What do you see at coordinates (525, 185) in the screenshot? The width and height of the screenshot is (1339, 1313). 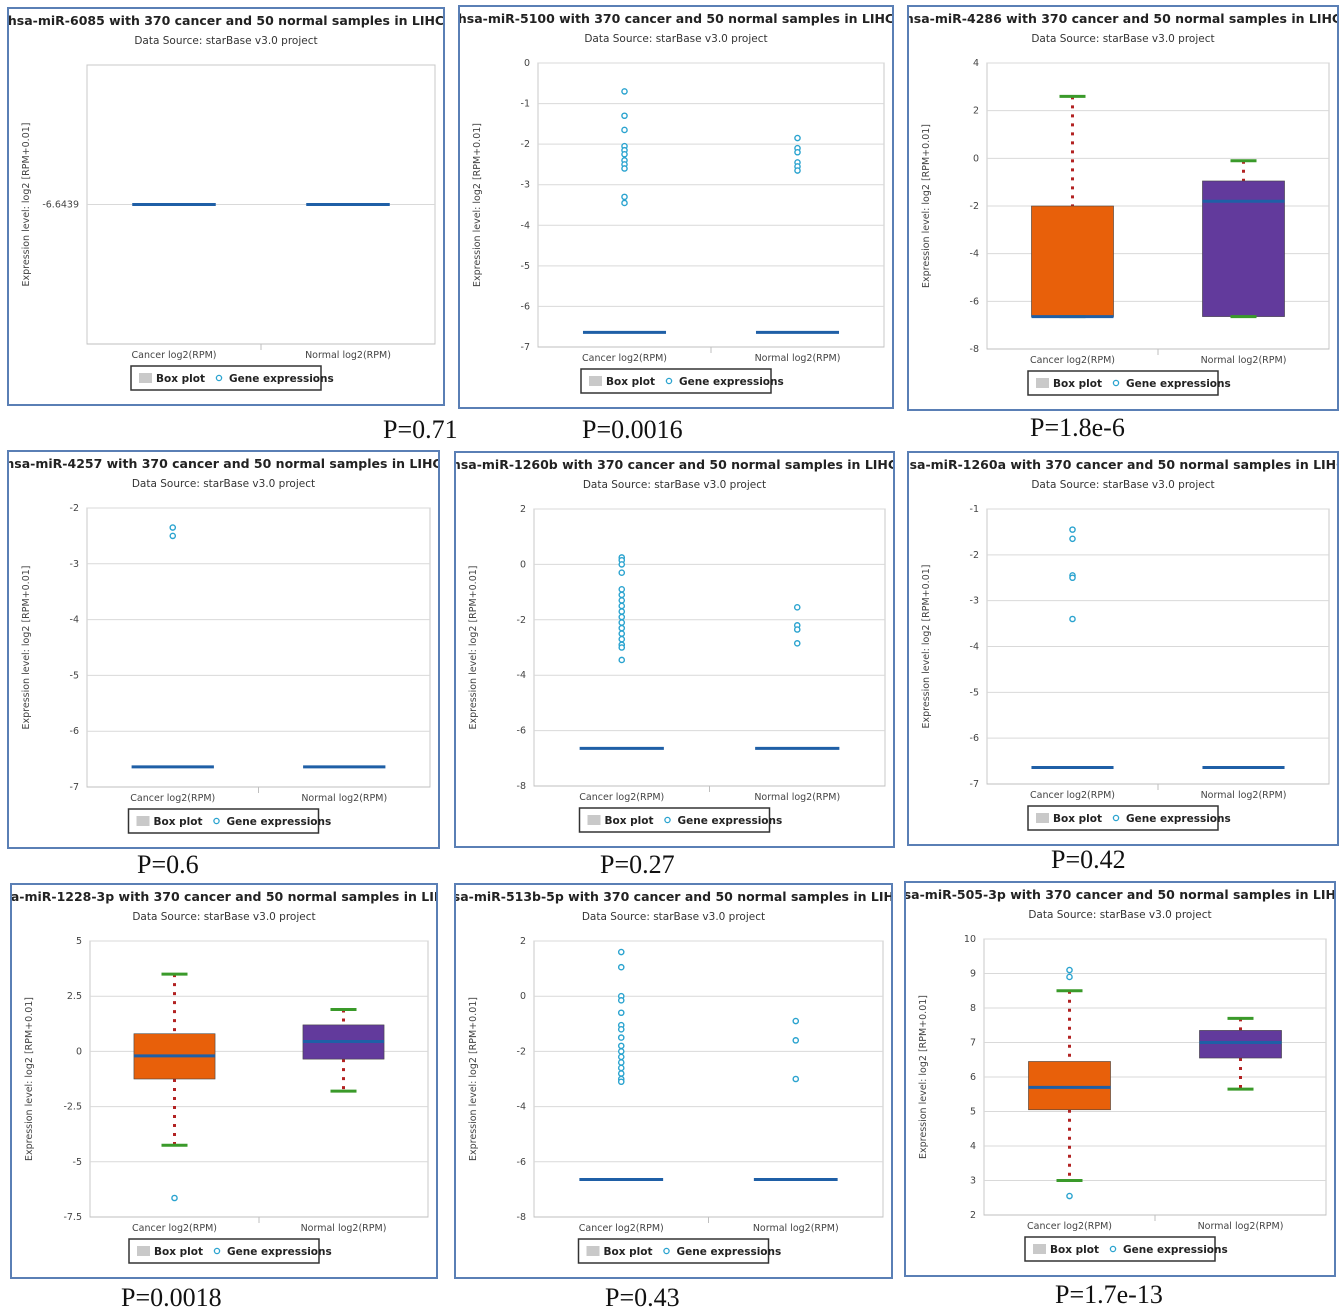 I see `y-tick-label: -3` at bounding box center [525, 185].